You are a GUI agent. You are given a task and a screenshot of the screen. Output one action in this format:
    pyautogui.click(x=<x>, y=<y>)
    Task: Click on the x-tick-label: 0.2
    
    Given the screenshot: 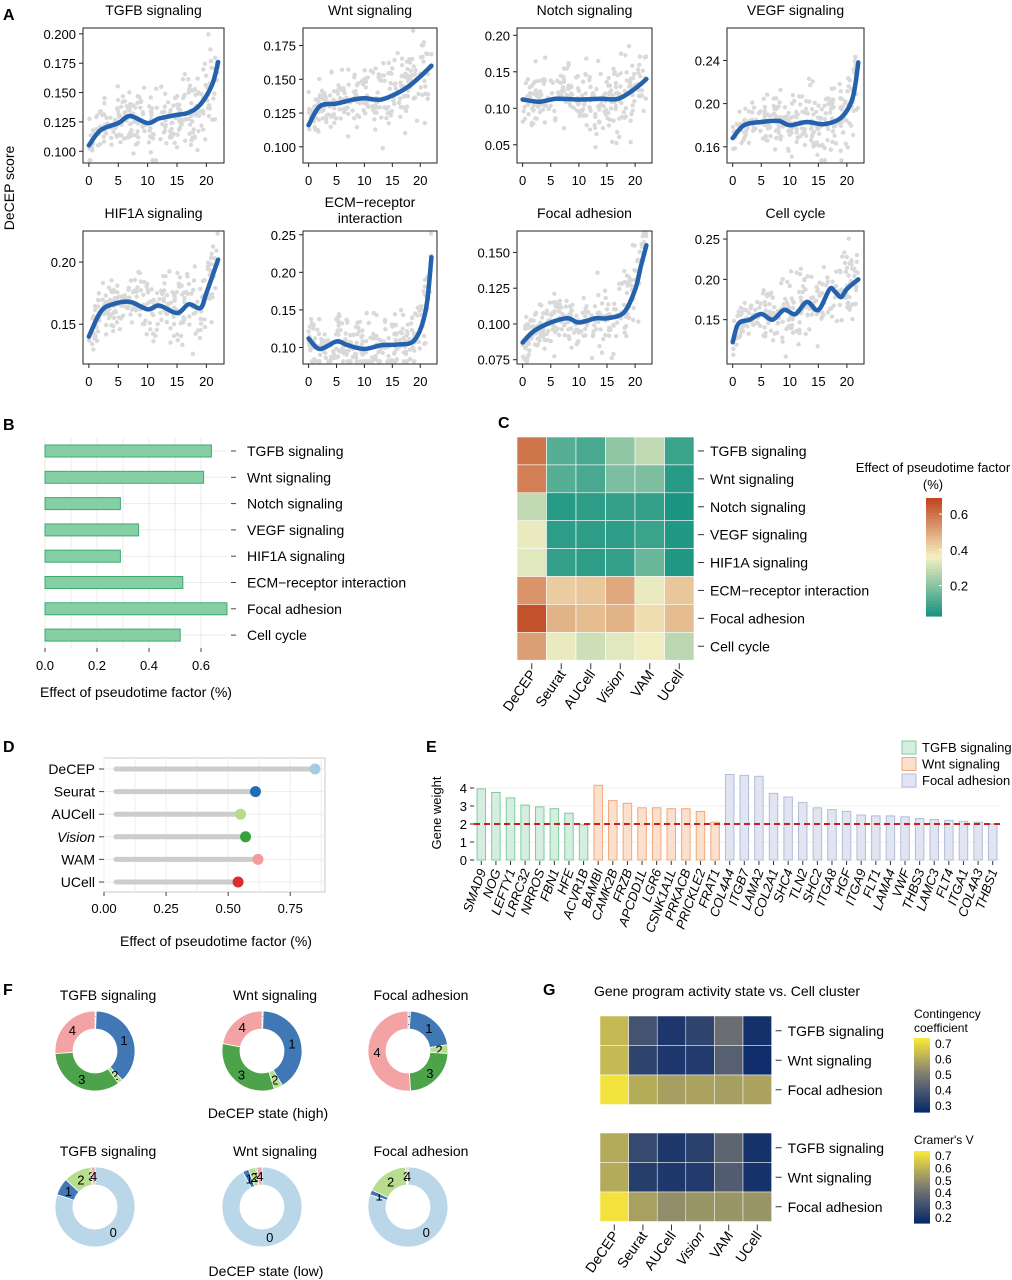 What is the action you would take?
    pyautogui.click(x=97, y=665)
    